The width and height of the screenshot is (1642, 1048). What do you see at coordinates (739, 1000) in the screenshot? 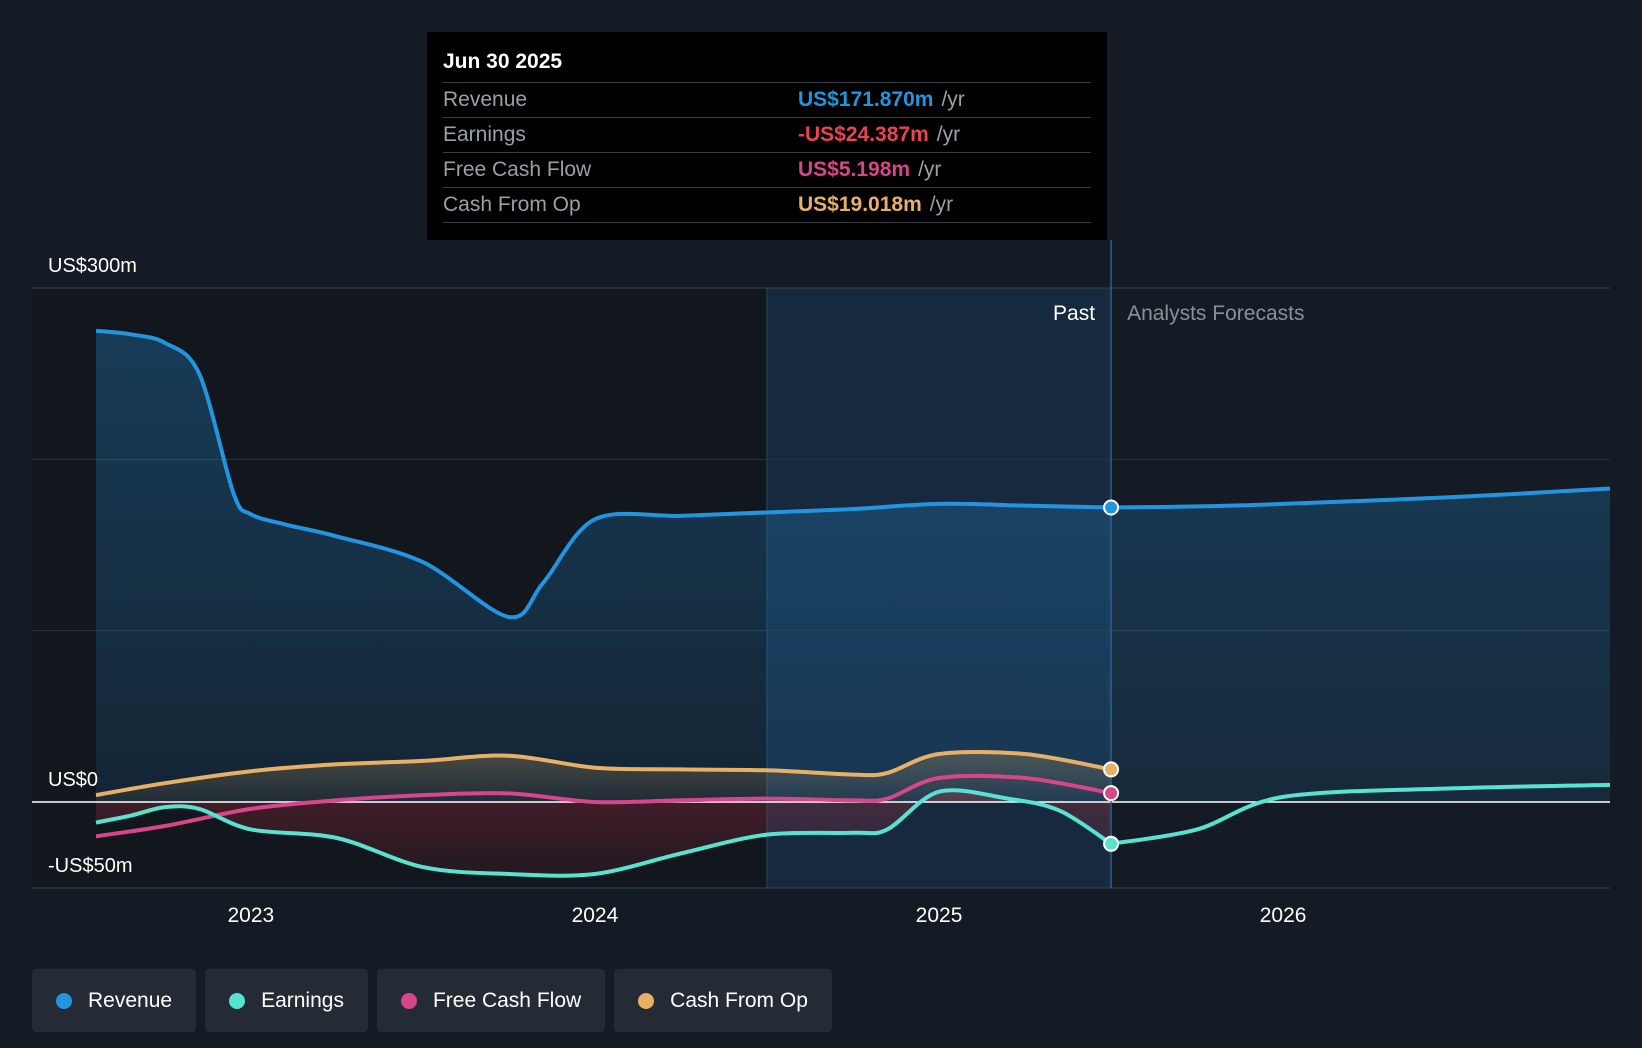
I see `legend-label: Cash From Op` at bounding box center [739, 1000].